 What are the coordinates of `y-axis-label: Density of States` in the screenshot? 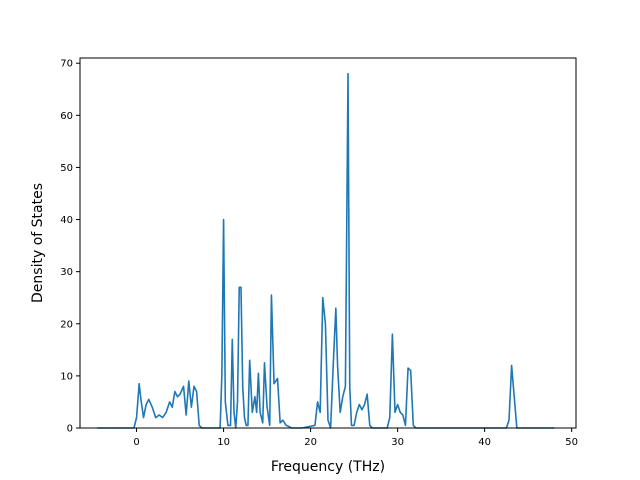 It's located at (38, 243).